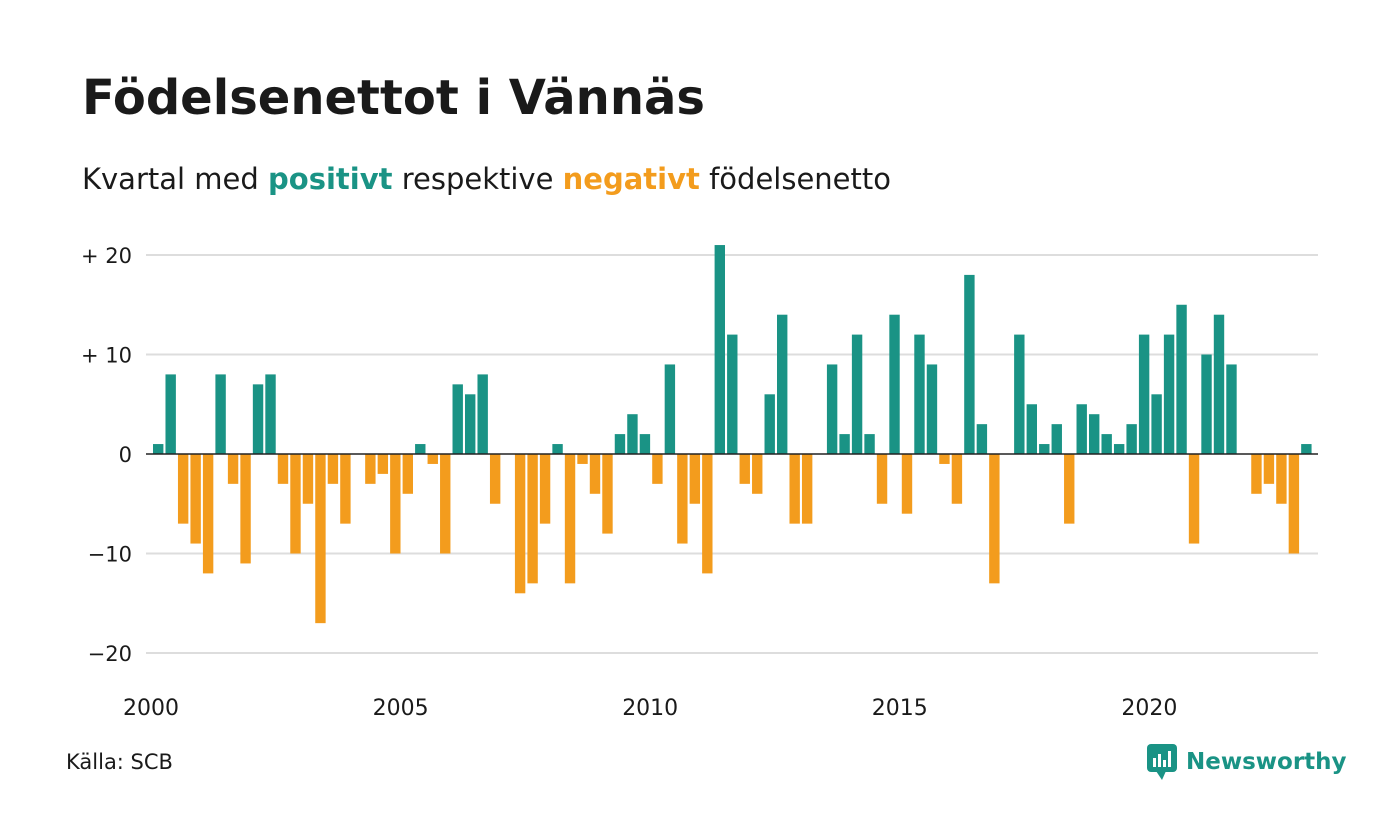 The width and height of the screenshot is (1400, 840). What do you see at coordinates (151, 708) in the screenshot?
I see `x-tick-label: 2000` at bounding box center [151, 708].